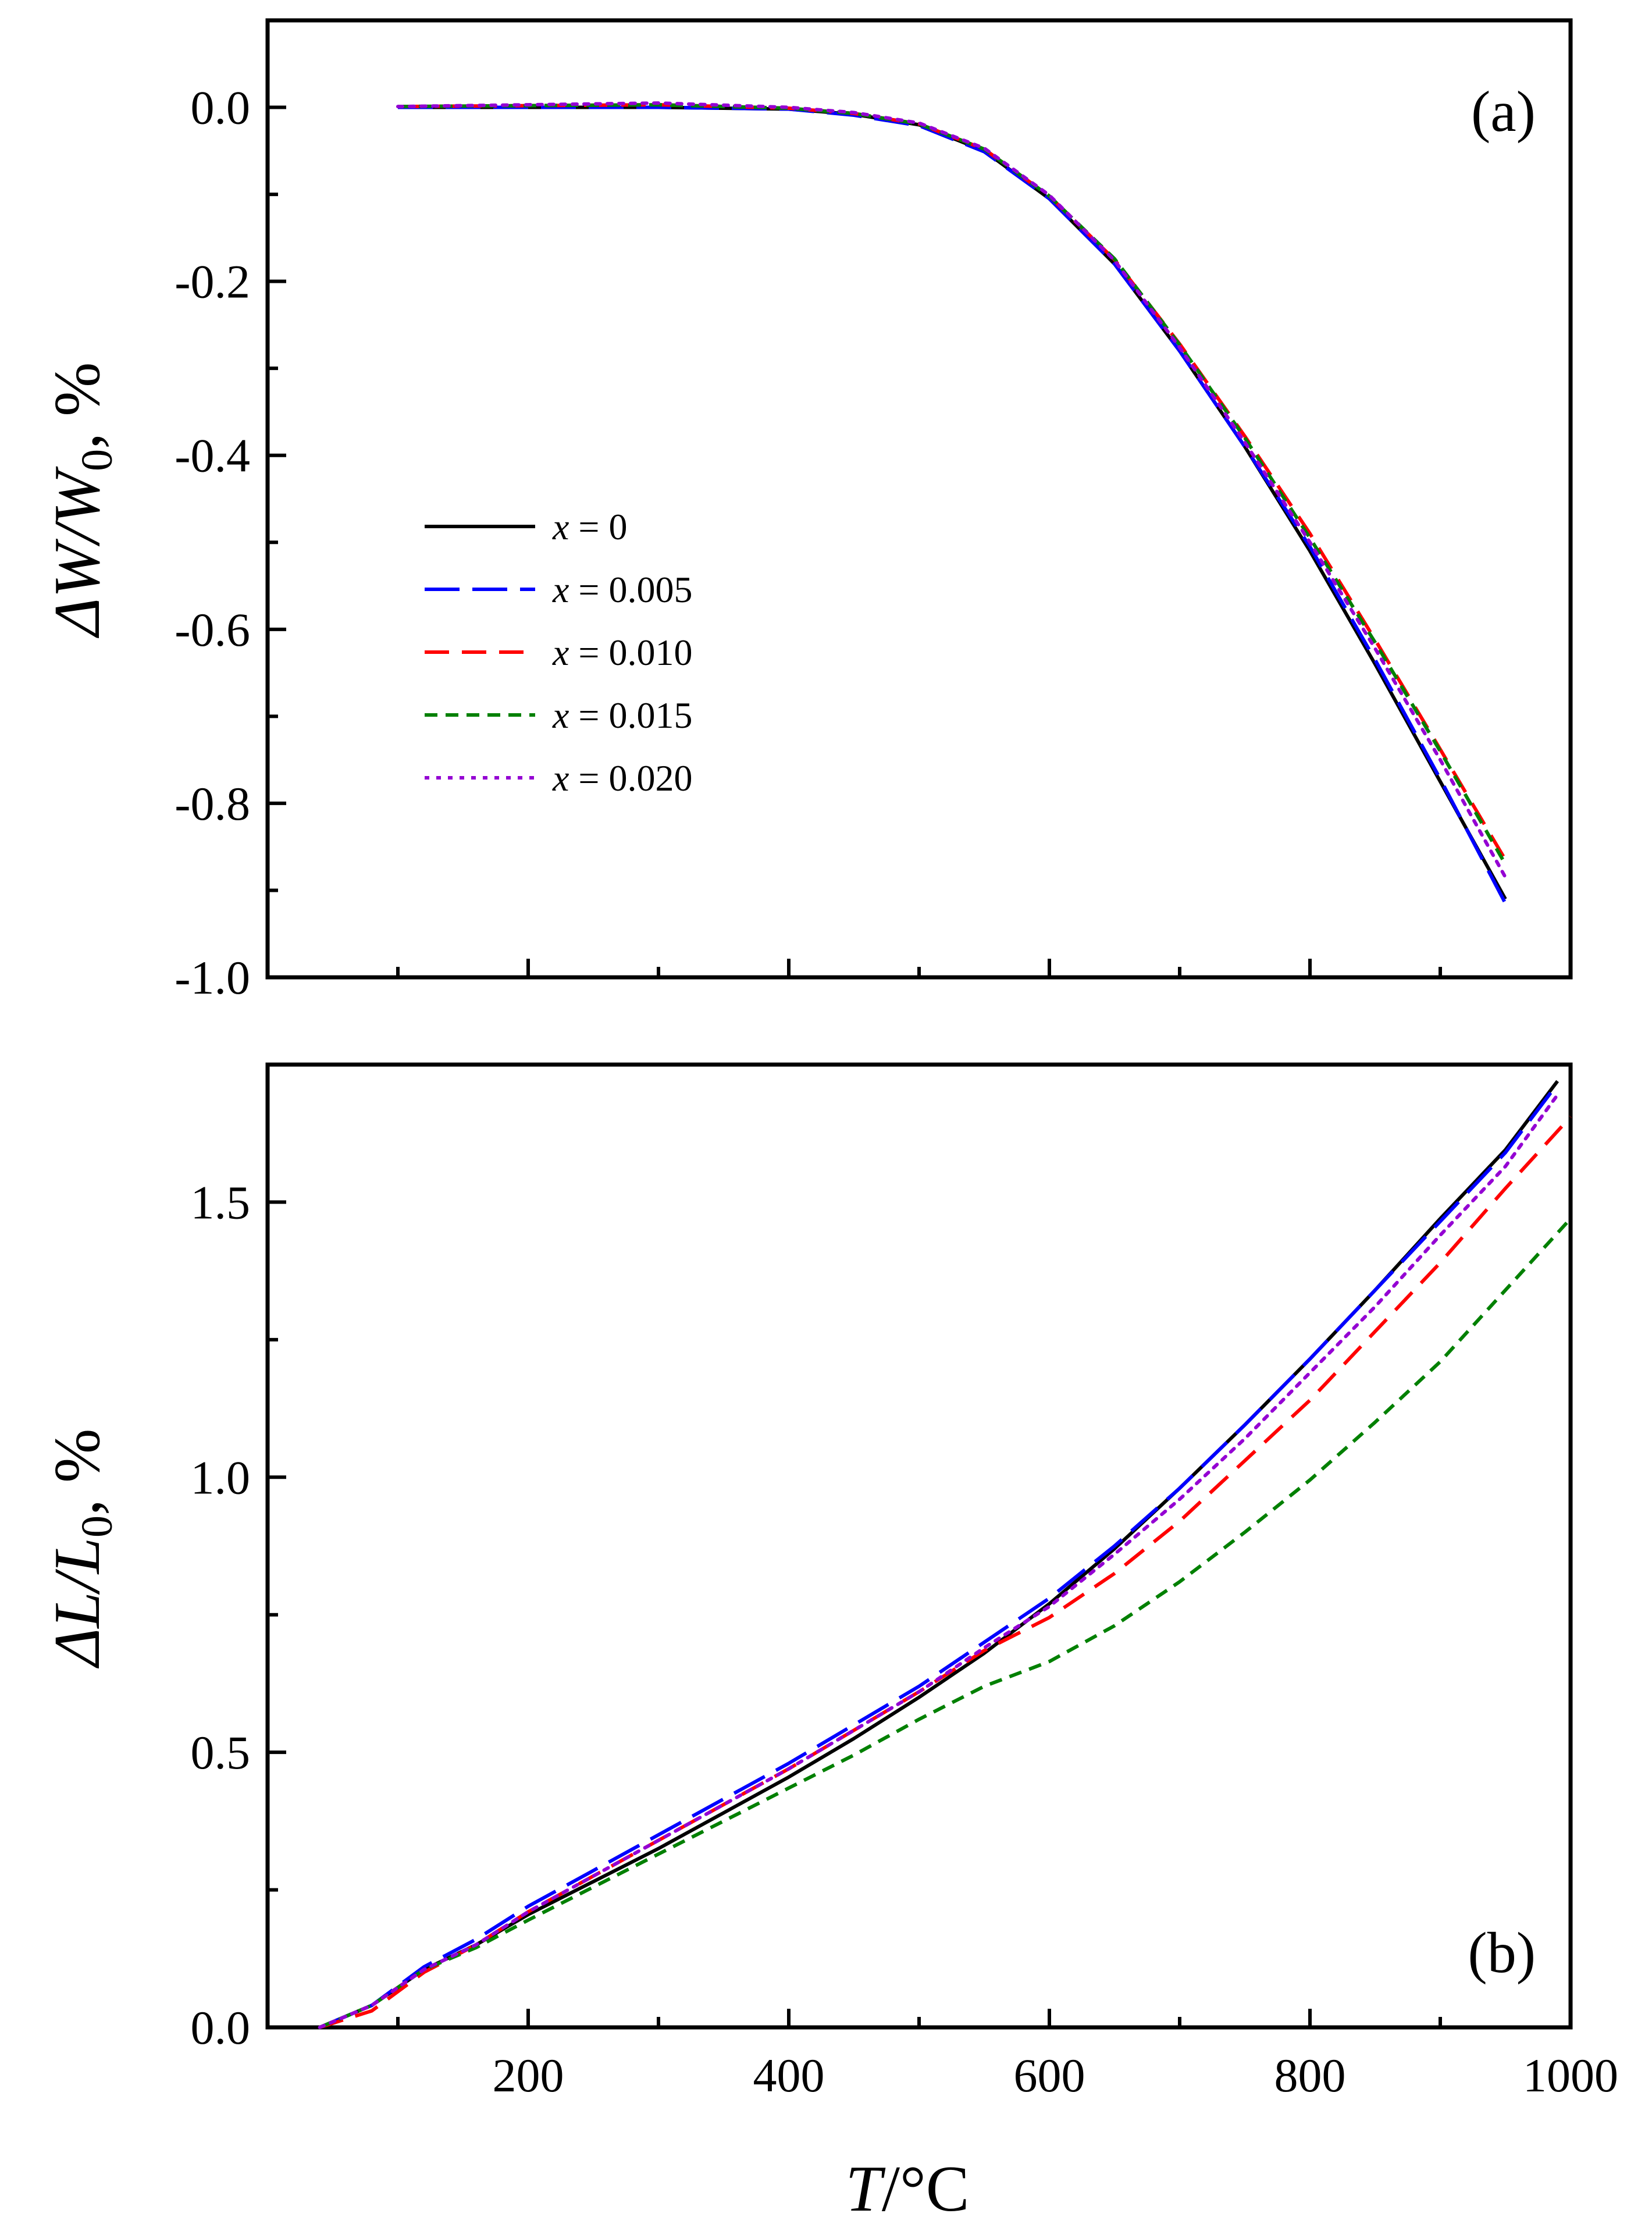  I want to click on x-tick-label-b: 1000, so click(1570, 2075).